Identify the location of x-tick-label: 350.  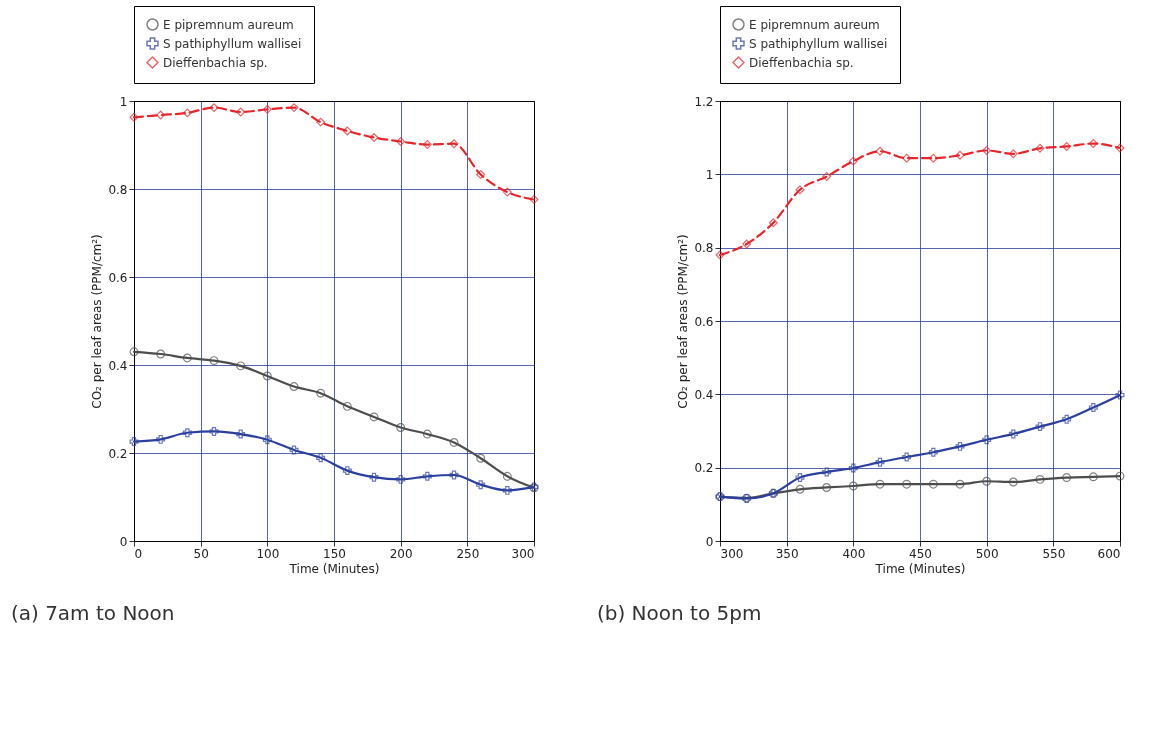
(787, 553).